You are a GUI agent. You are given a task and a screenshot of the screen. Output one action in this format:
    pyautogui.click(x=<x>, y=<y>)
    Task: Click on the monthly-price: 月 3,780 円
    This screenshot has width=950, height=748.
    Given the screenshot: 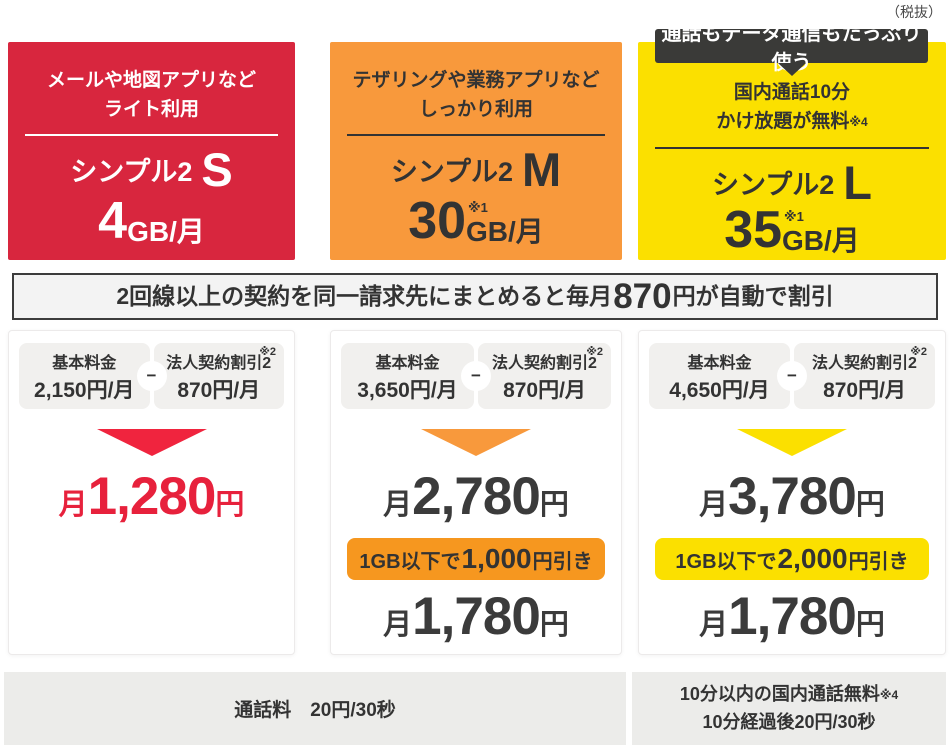 What is the action you would take?
    pyautogui.click(x=792, y=496)
    